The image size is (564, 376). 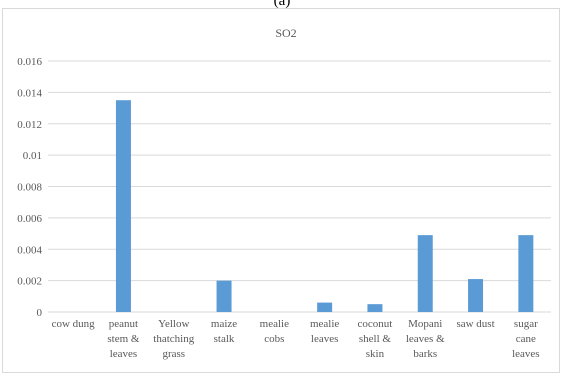 I want to click on x-tick-label-line: stem &, so click(x=123, y=339).